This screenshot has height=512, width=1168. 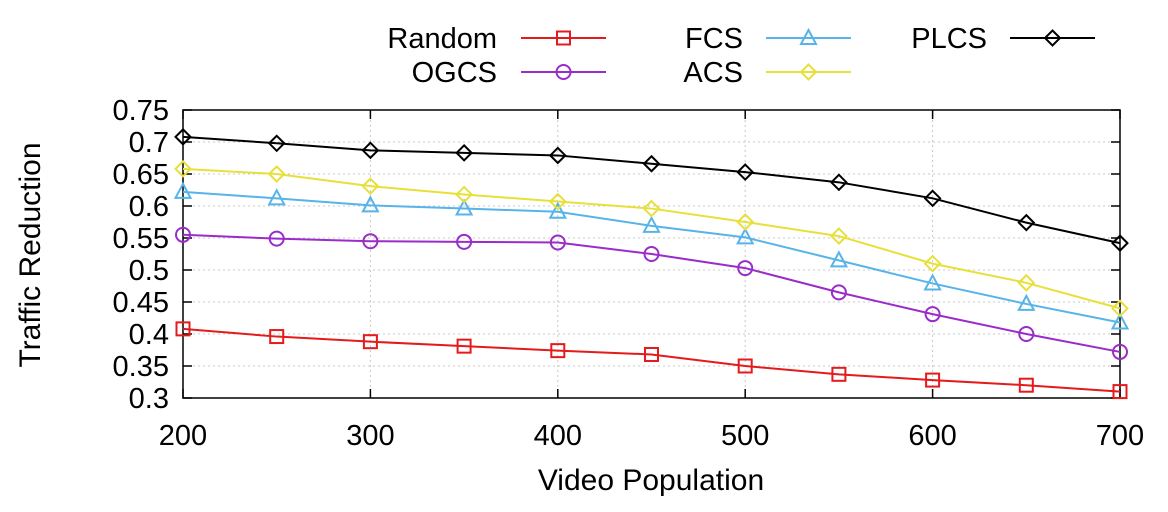 What do you see at coordinates (149, 271) in the screenshot?
I see `y-tick-label: 0.5` at bounding box center [149, 271].